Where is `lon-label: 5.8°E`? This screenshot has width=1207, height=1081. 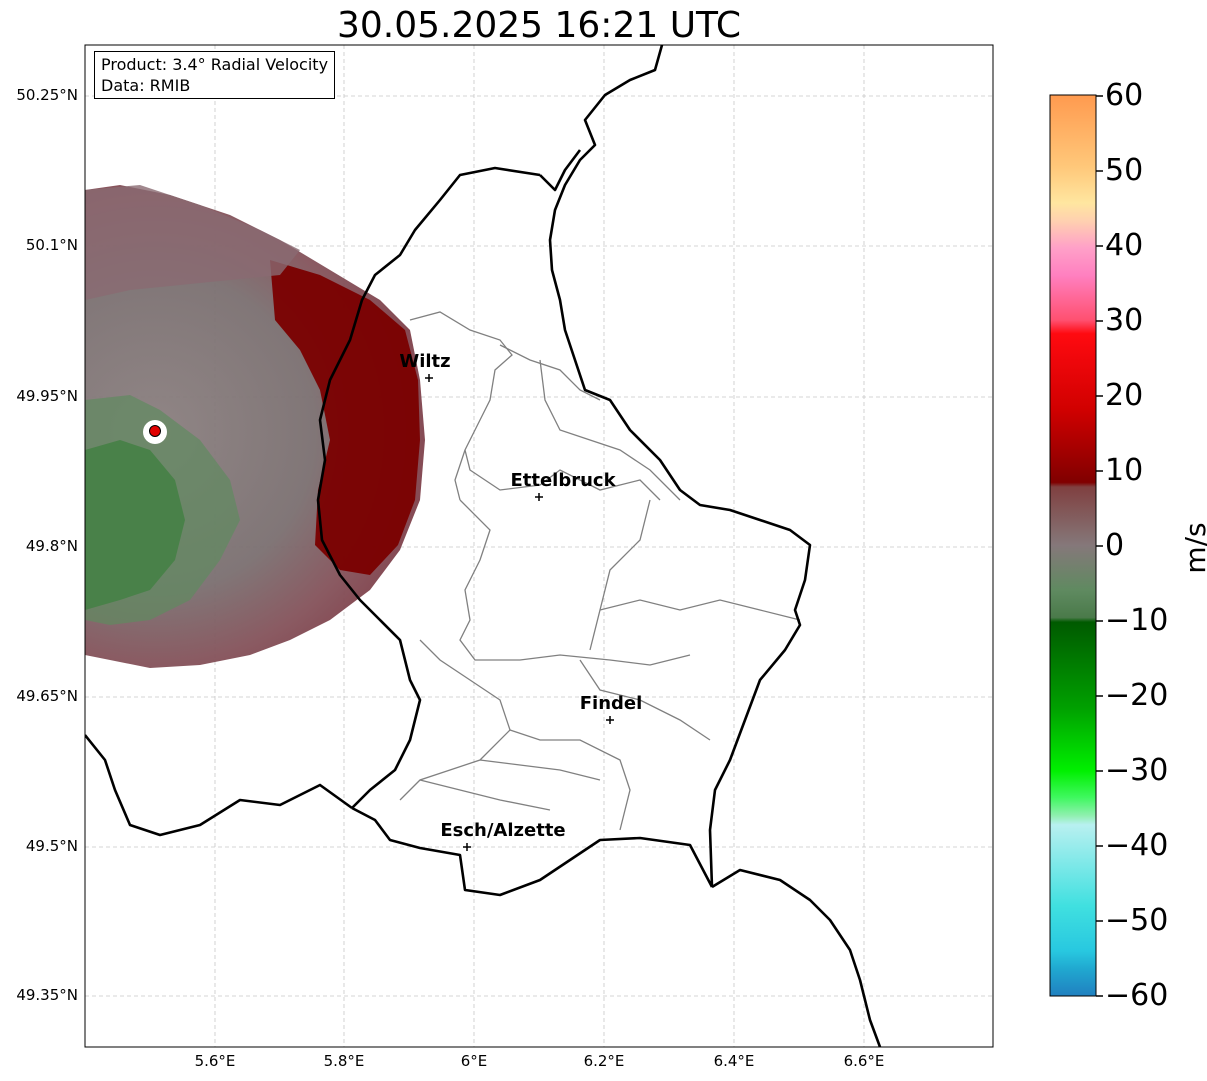 lon-label: 5.8°E is located at coordinates (344, 1061).